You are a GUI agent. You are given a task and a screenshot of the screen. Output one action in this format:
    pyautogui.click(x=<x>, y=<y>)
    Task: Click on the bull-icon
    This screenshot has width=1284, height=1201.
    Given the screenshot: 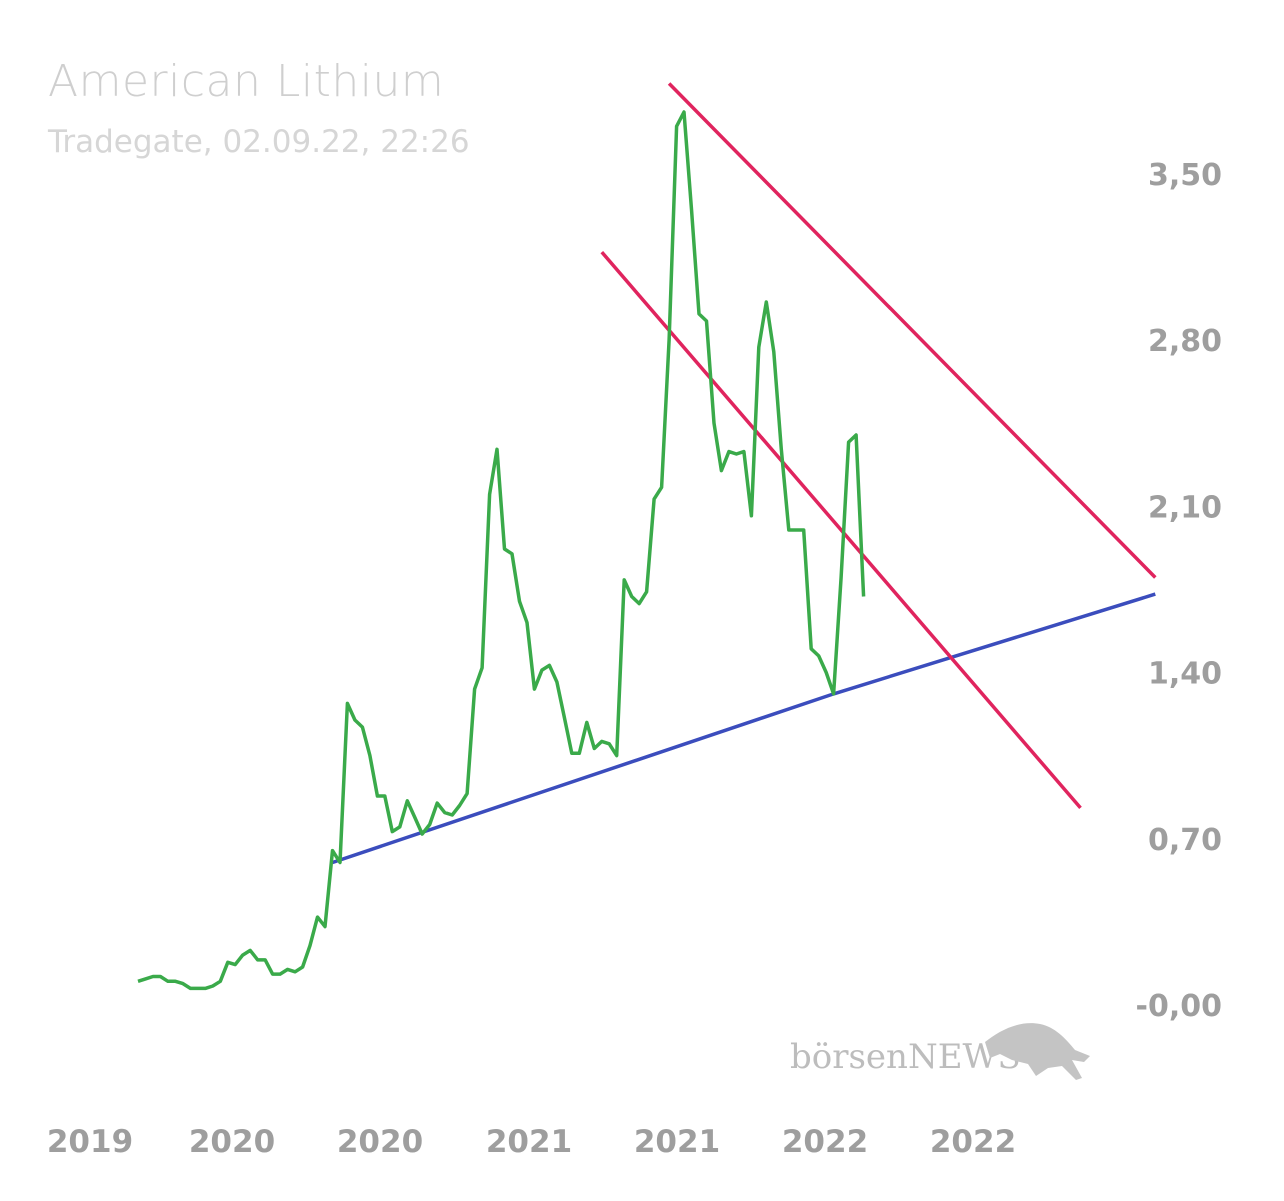 What is the action you would take?
    pyautogui.click(x=1037, y=1051)
    